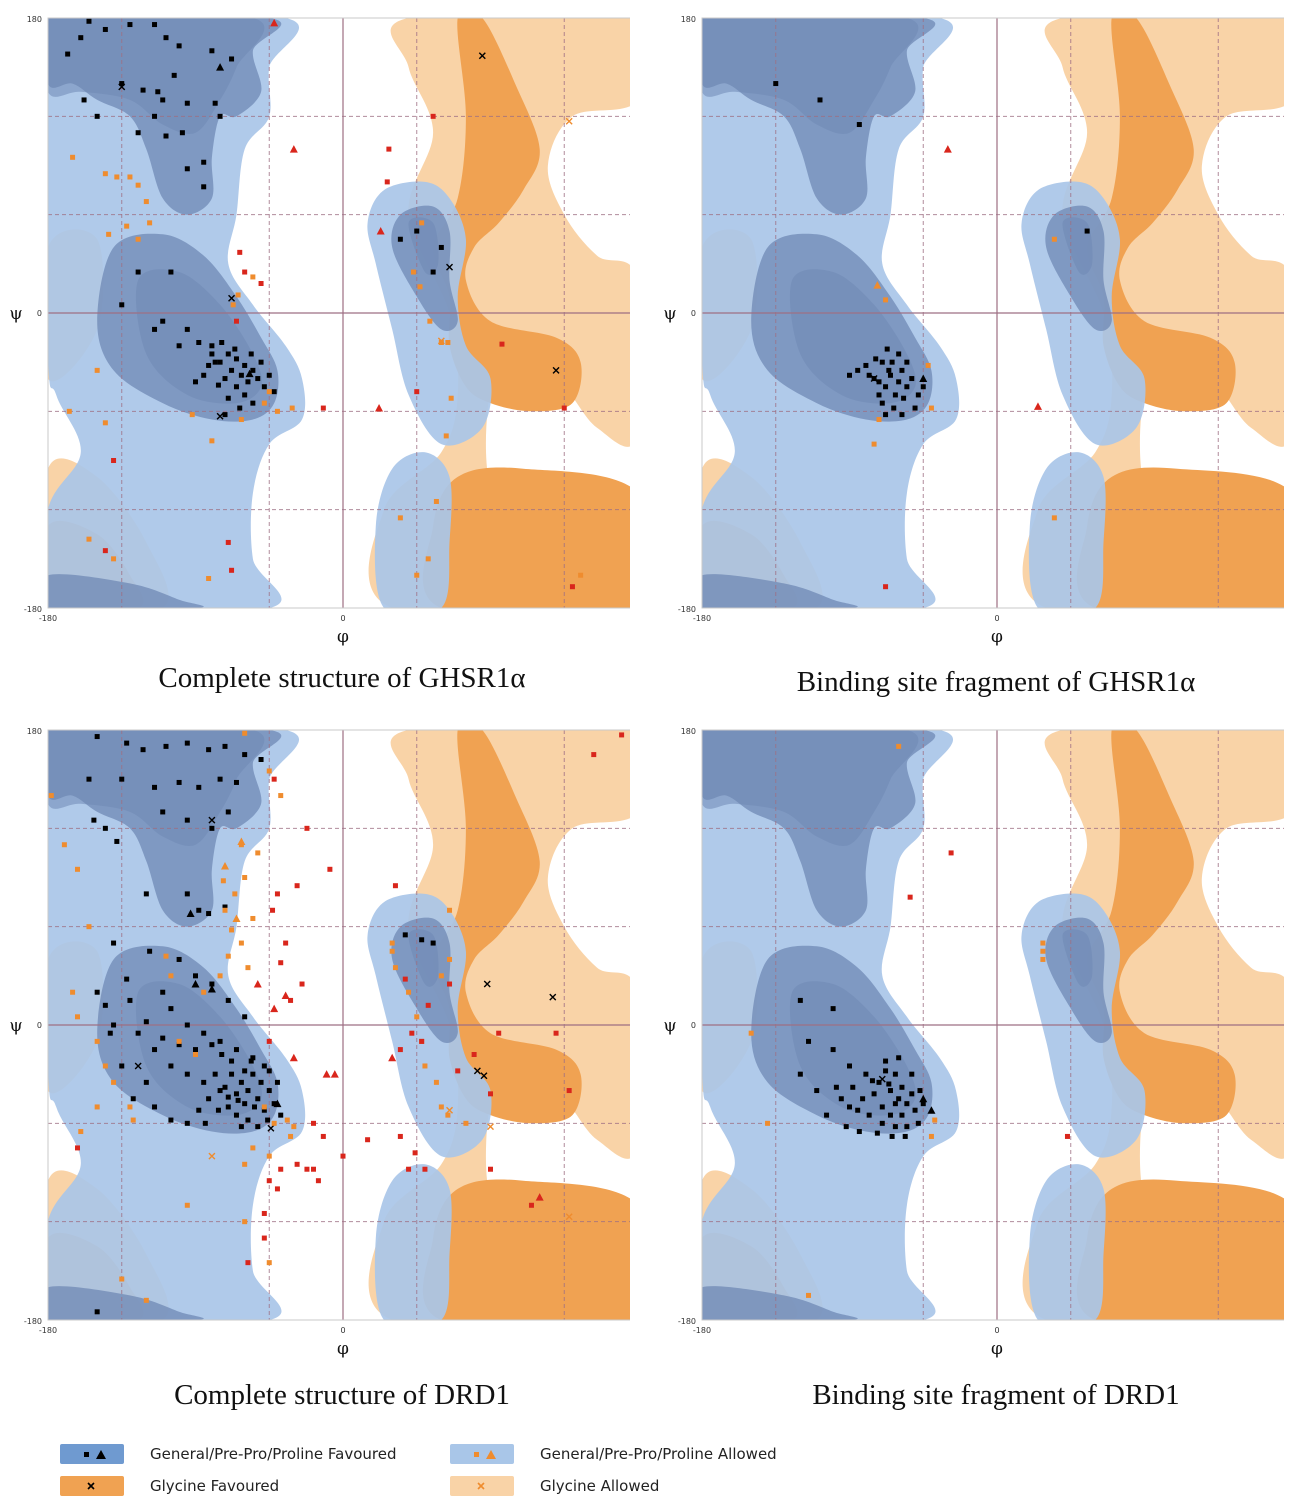  Describe the element at coordinates (693, 313) in the screenshot. I see `y-tick-label: 0` at that location.